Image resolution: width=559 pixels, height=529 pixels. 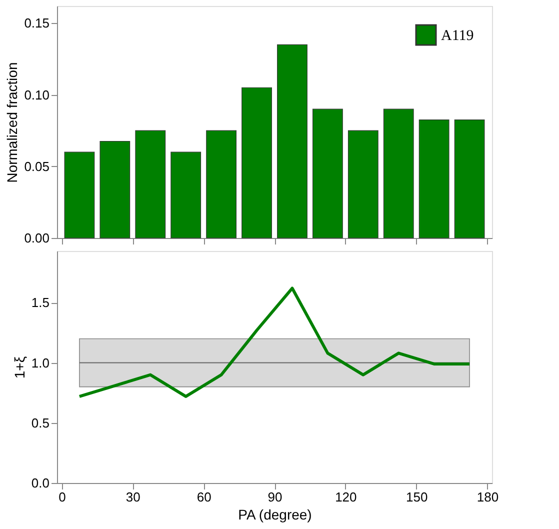 I want to click on x-tick-label: 120, so click(x=346, y=497).